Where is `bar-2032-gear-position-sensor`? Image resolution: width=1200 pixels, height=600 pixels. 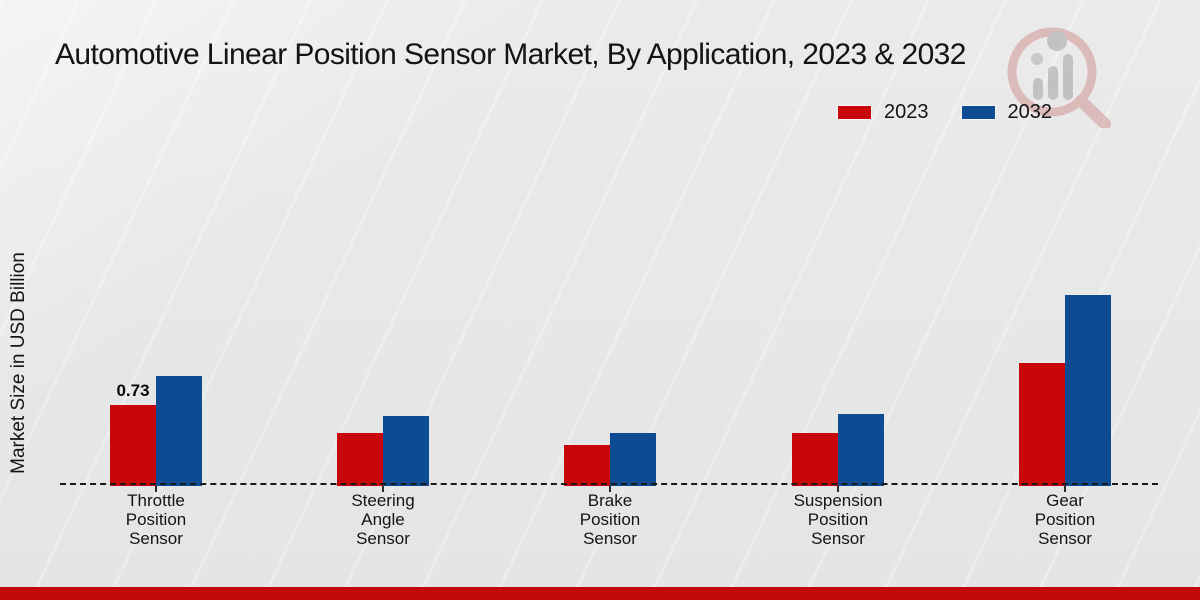 bar-2032-gear-position-sensor is located at coordinates (1088, 390).